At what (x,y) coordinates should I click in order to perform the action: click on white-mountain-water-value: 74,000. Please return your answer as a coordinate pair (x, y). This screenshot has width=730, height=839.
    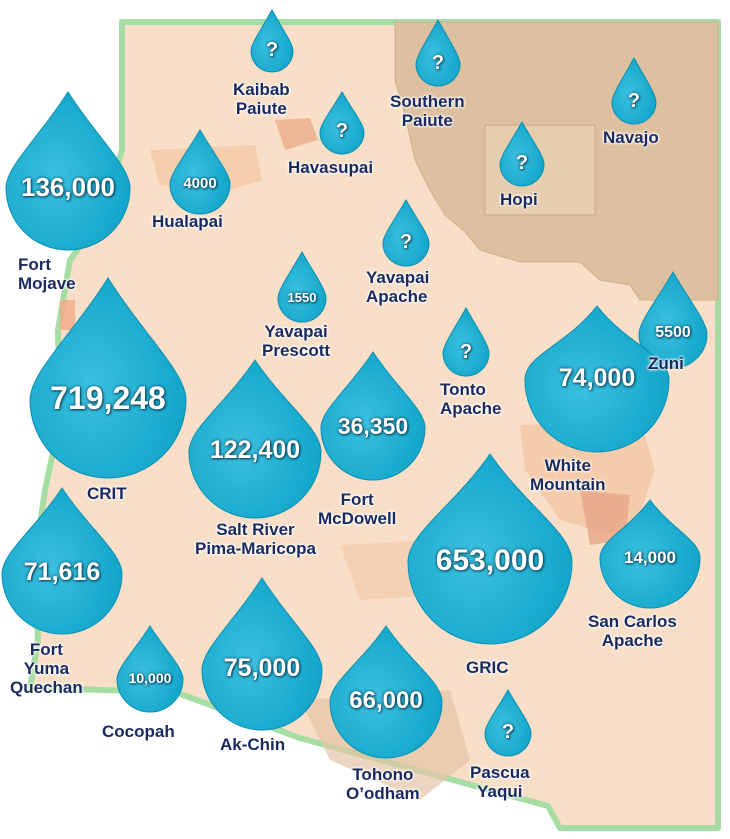
    Looking at the image, I should click on (597, 378).